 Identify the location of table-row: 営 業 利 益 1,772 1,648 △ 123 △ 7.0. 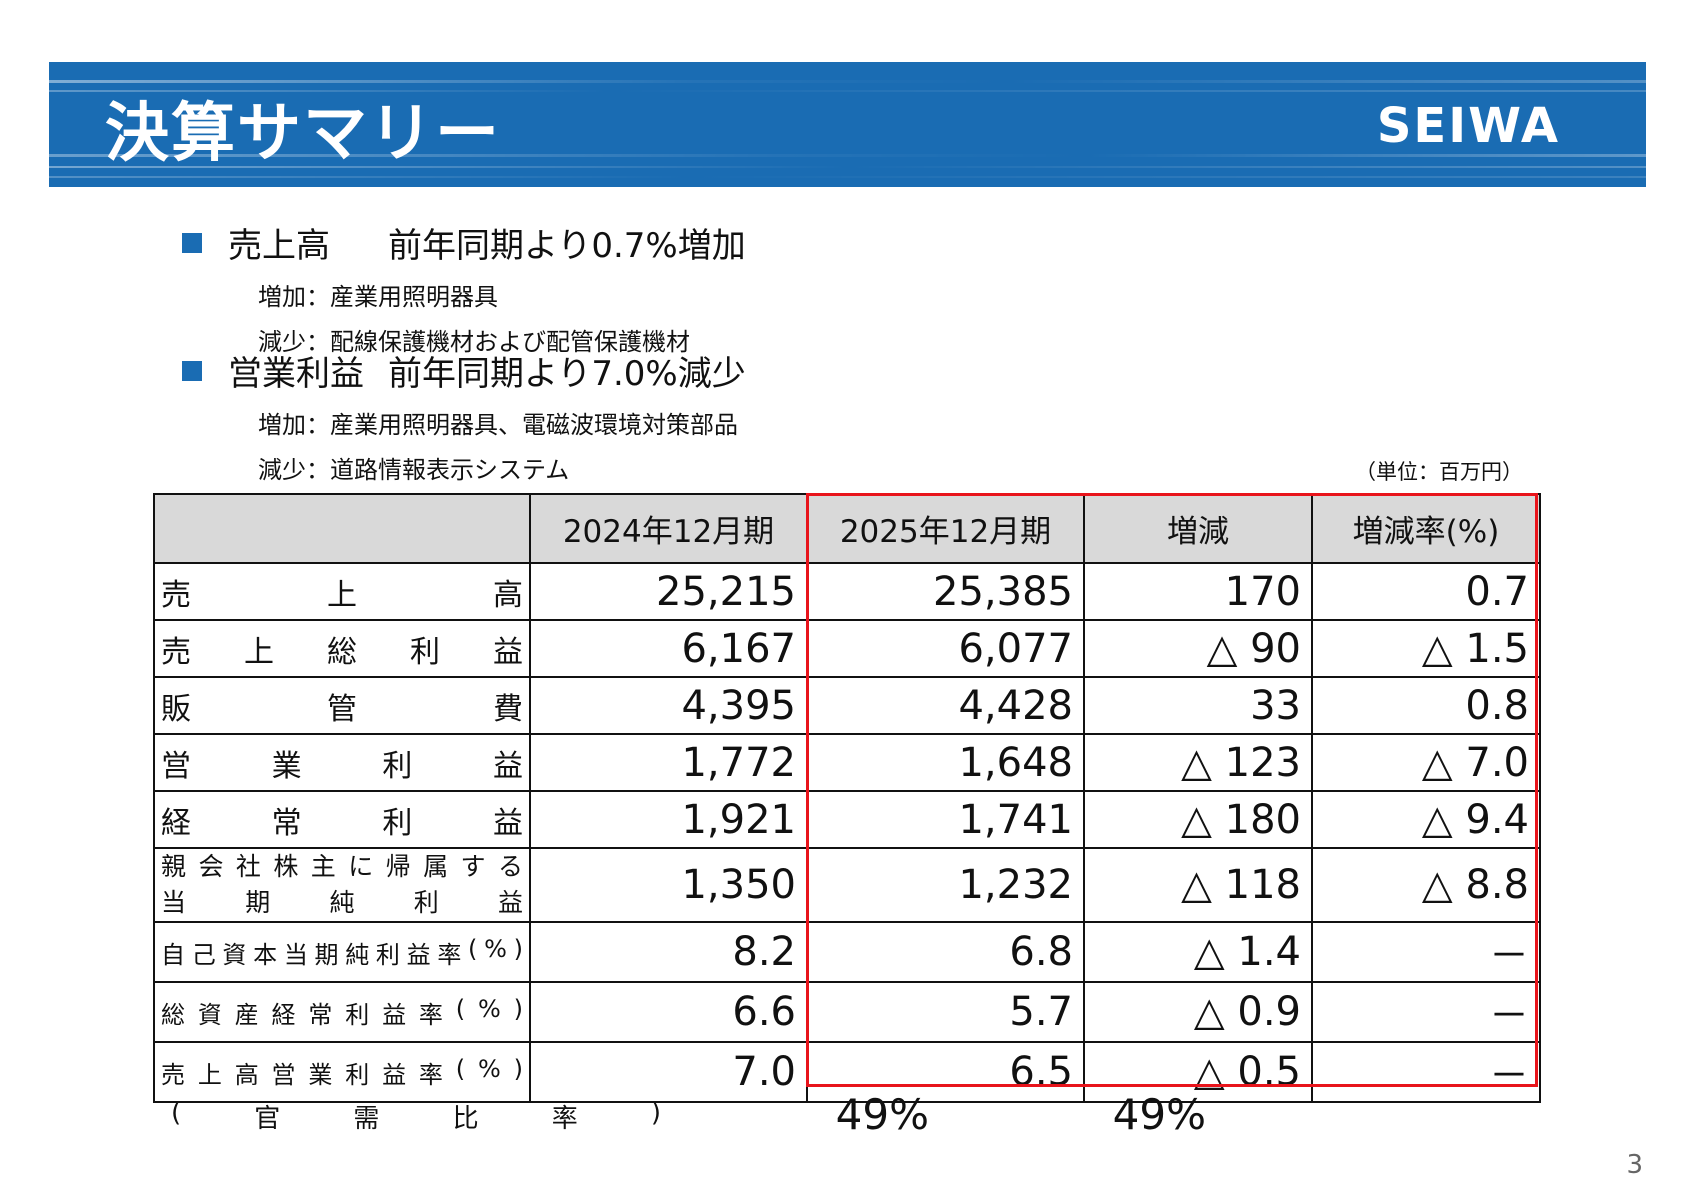
(847, 762).